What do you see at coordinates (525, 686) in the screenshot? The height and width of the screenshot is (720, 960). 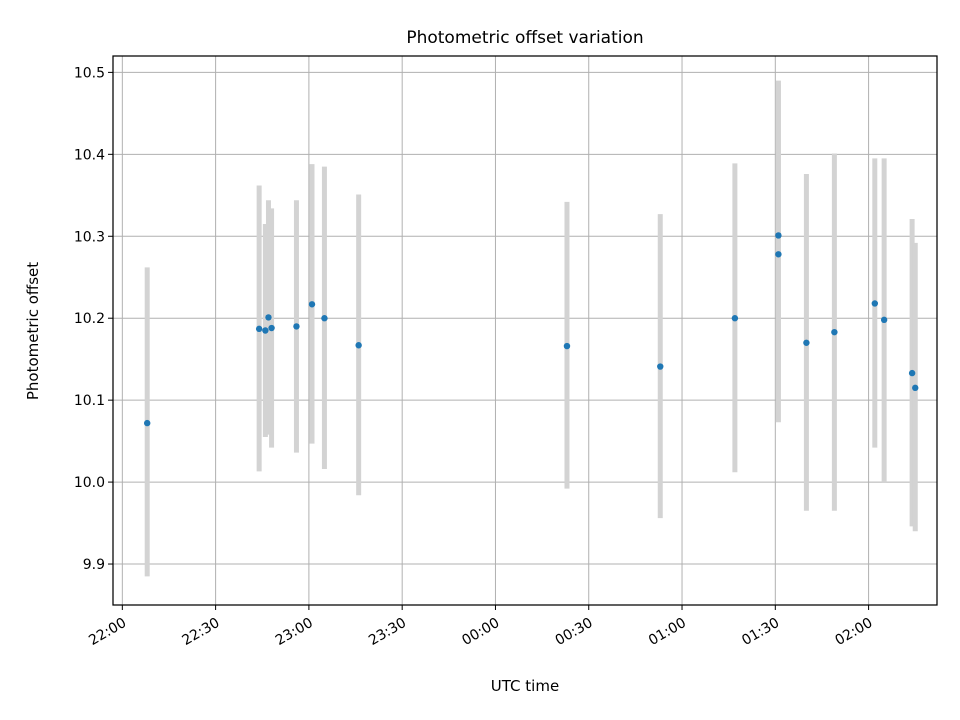 I see `x-axis-label: UTC time` at bounding box center [525, 686].